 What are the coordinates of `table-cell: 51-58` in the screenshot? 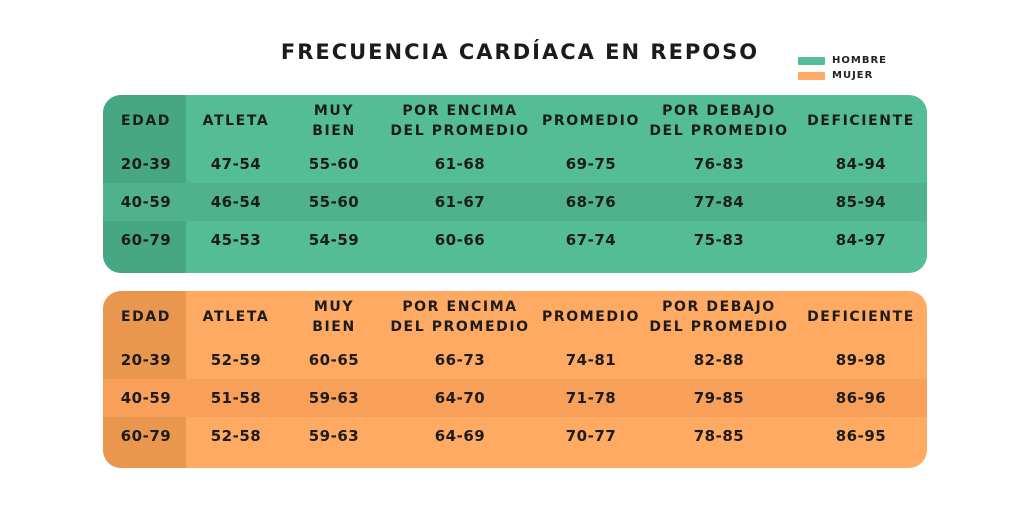 It's located at (236, 398).